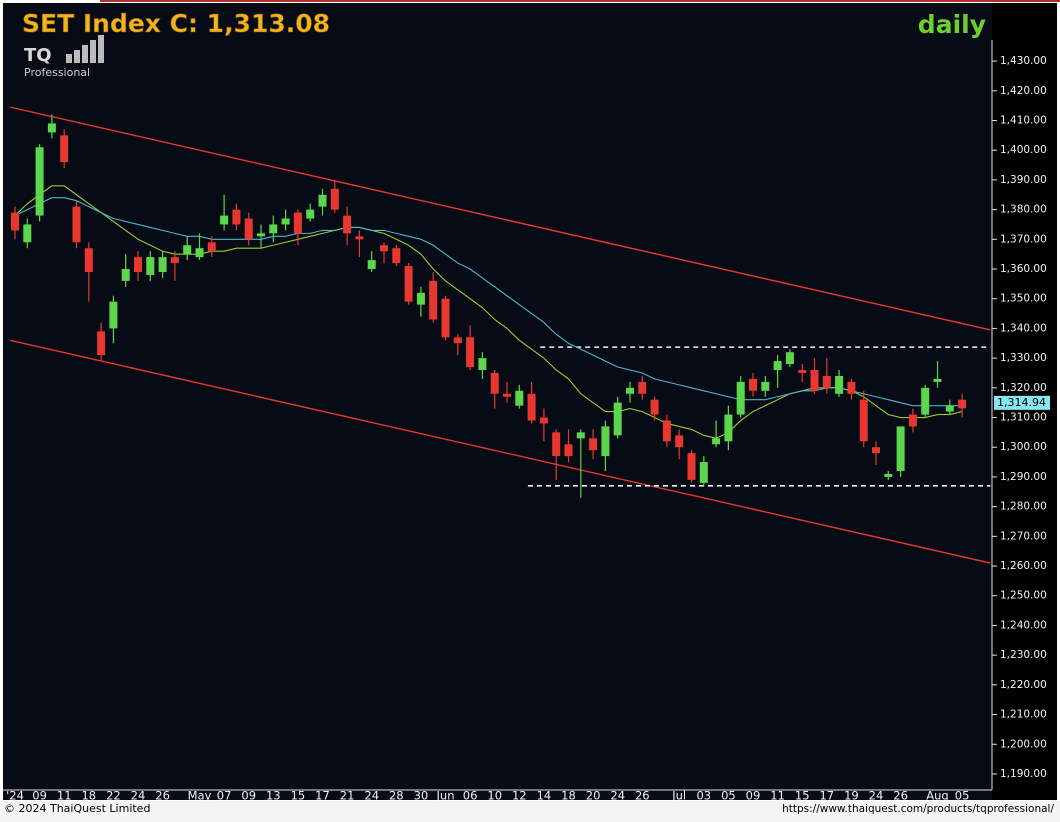 This screenshot has width=1060, height=822. I want to click on logo-mark: TQ, so click(38, 55).